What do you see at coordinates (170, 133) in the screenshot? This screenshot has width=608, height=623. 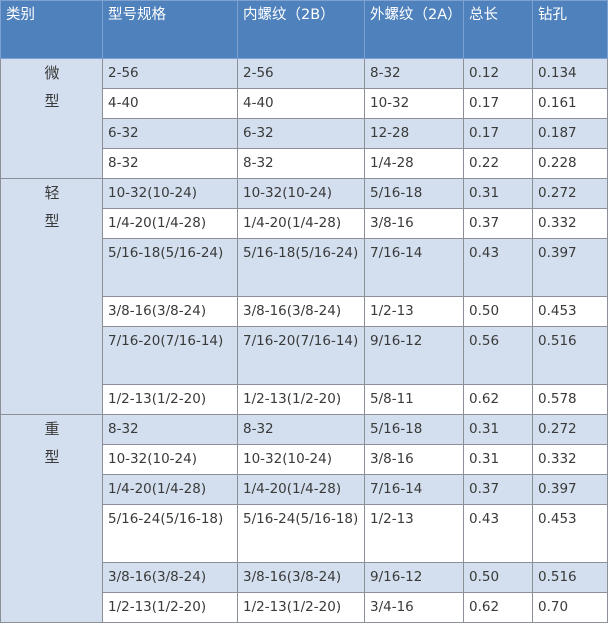 I see `cell-model: 6-32` at bounding box center [170, 133].